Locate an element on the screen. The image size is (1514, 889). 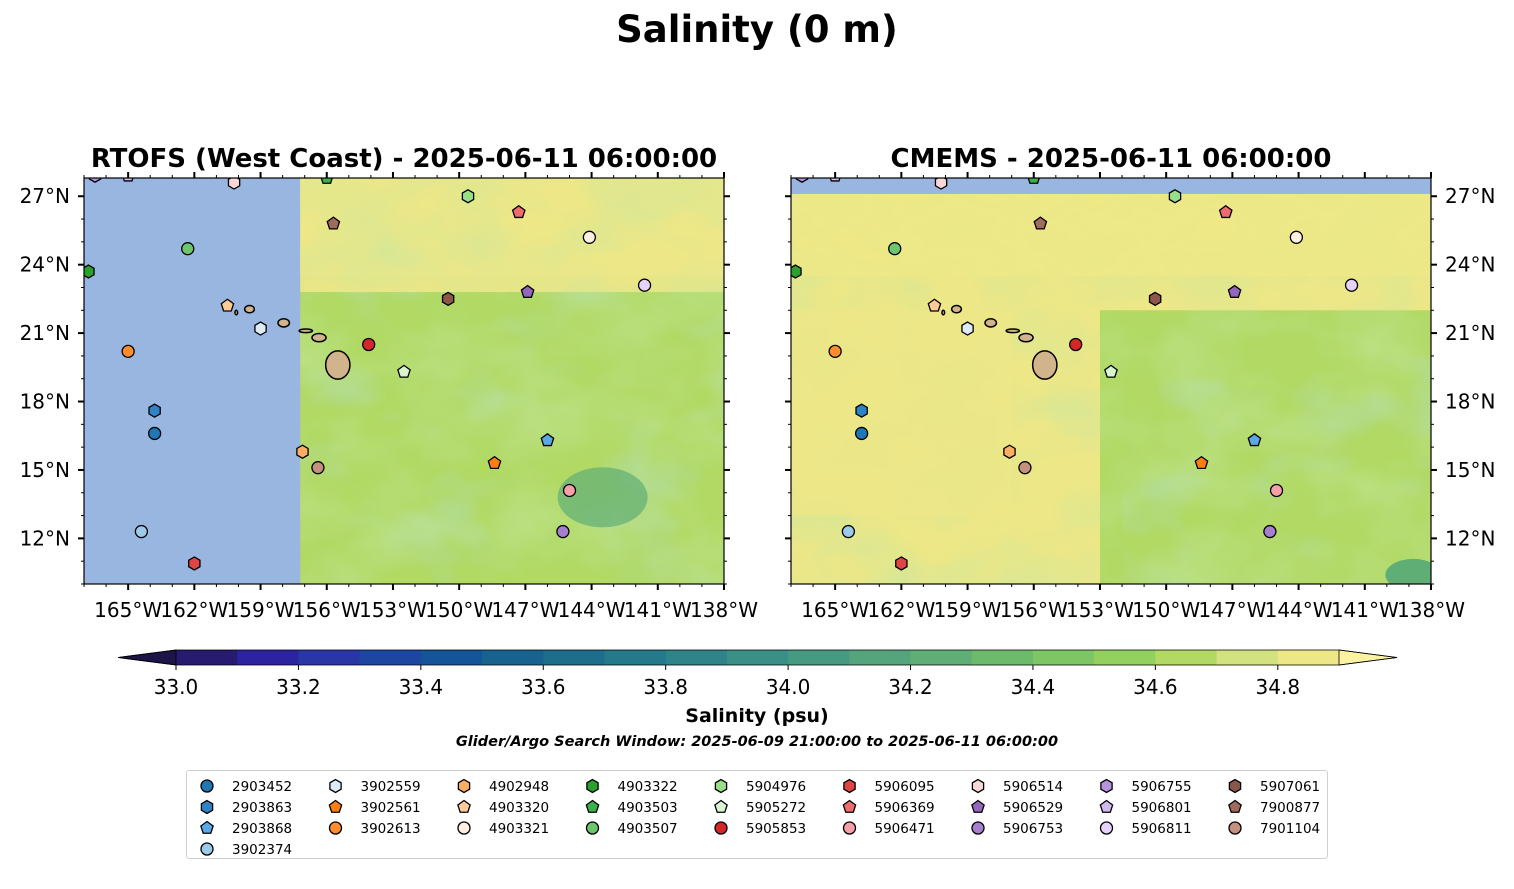
colorbar-tick-label: 34.6 is located at coordinates (1155, 687).